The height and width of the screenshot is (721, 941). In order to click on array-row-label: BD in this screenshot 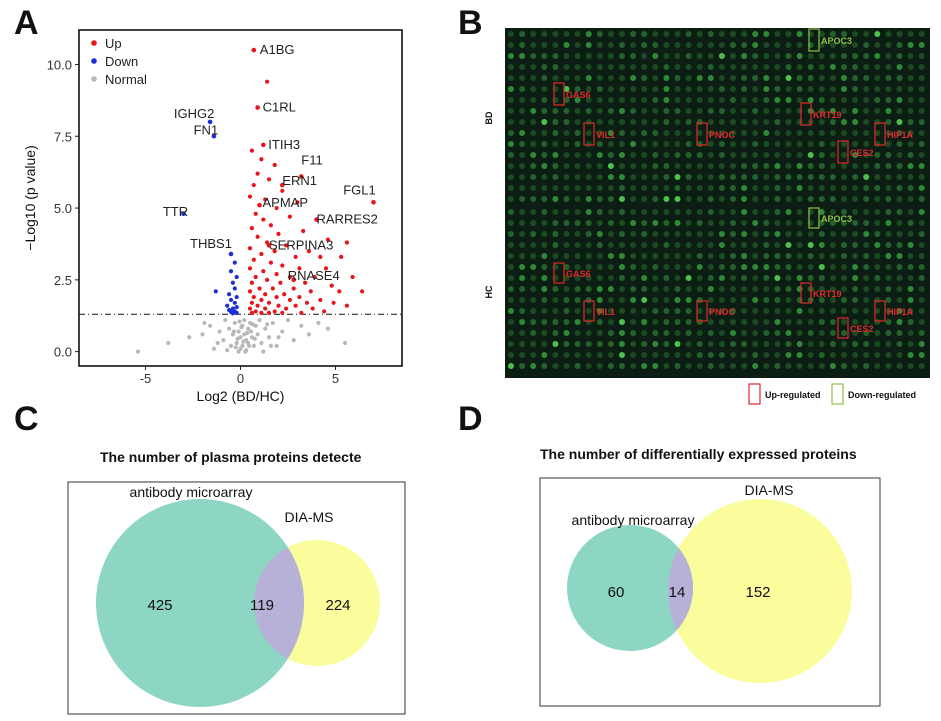, I will do `click(489, 117)`.